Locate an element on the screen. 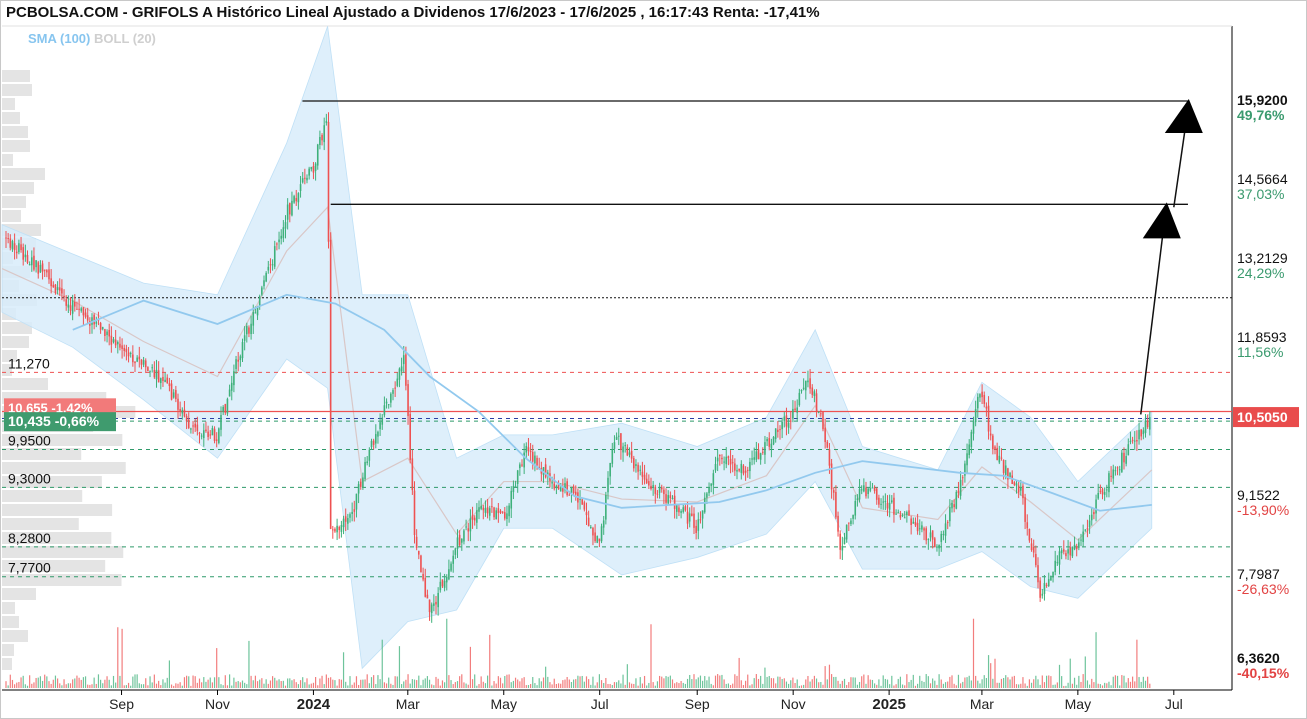 This screenshot has height=719, width=1307. target-arrows is located at coordinates (1171, 257).